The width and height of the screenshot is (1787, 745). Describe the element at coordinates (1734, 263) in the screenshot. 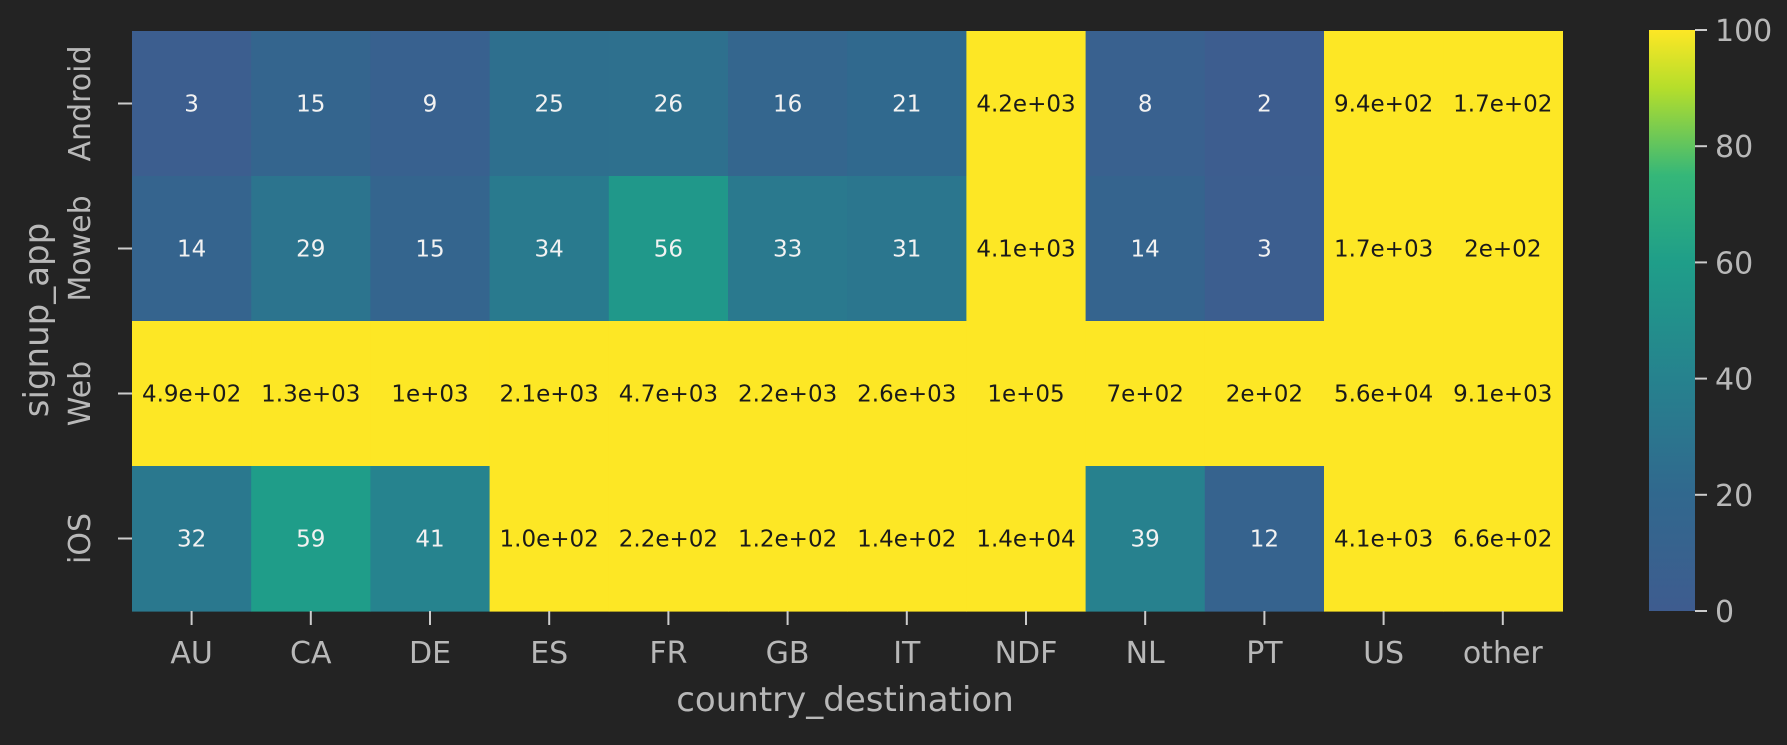

I see `colorbar-tick-label: 60` at that location.